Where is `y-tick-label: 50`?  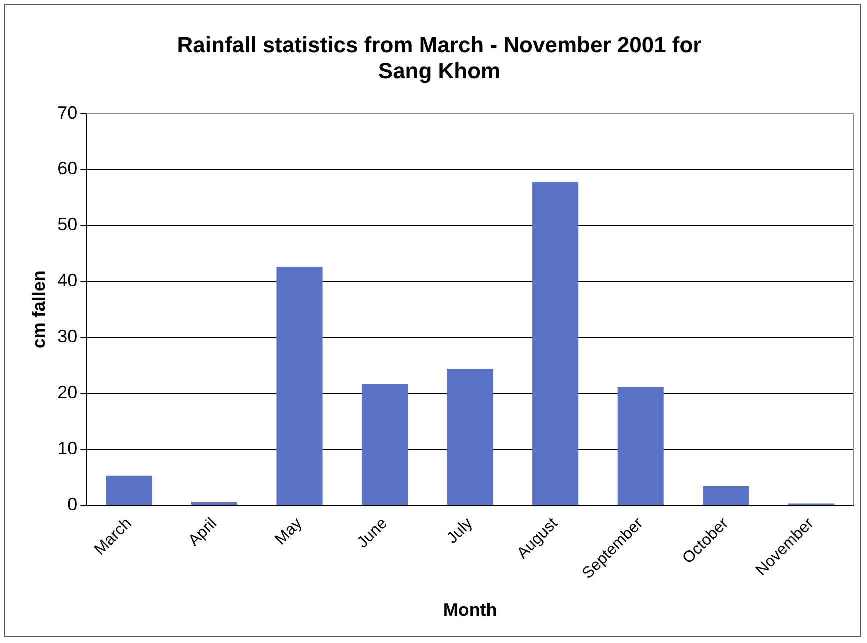
y-tick-label: 50 is located at coordinates (68, 224).